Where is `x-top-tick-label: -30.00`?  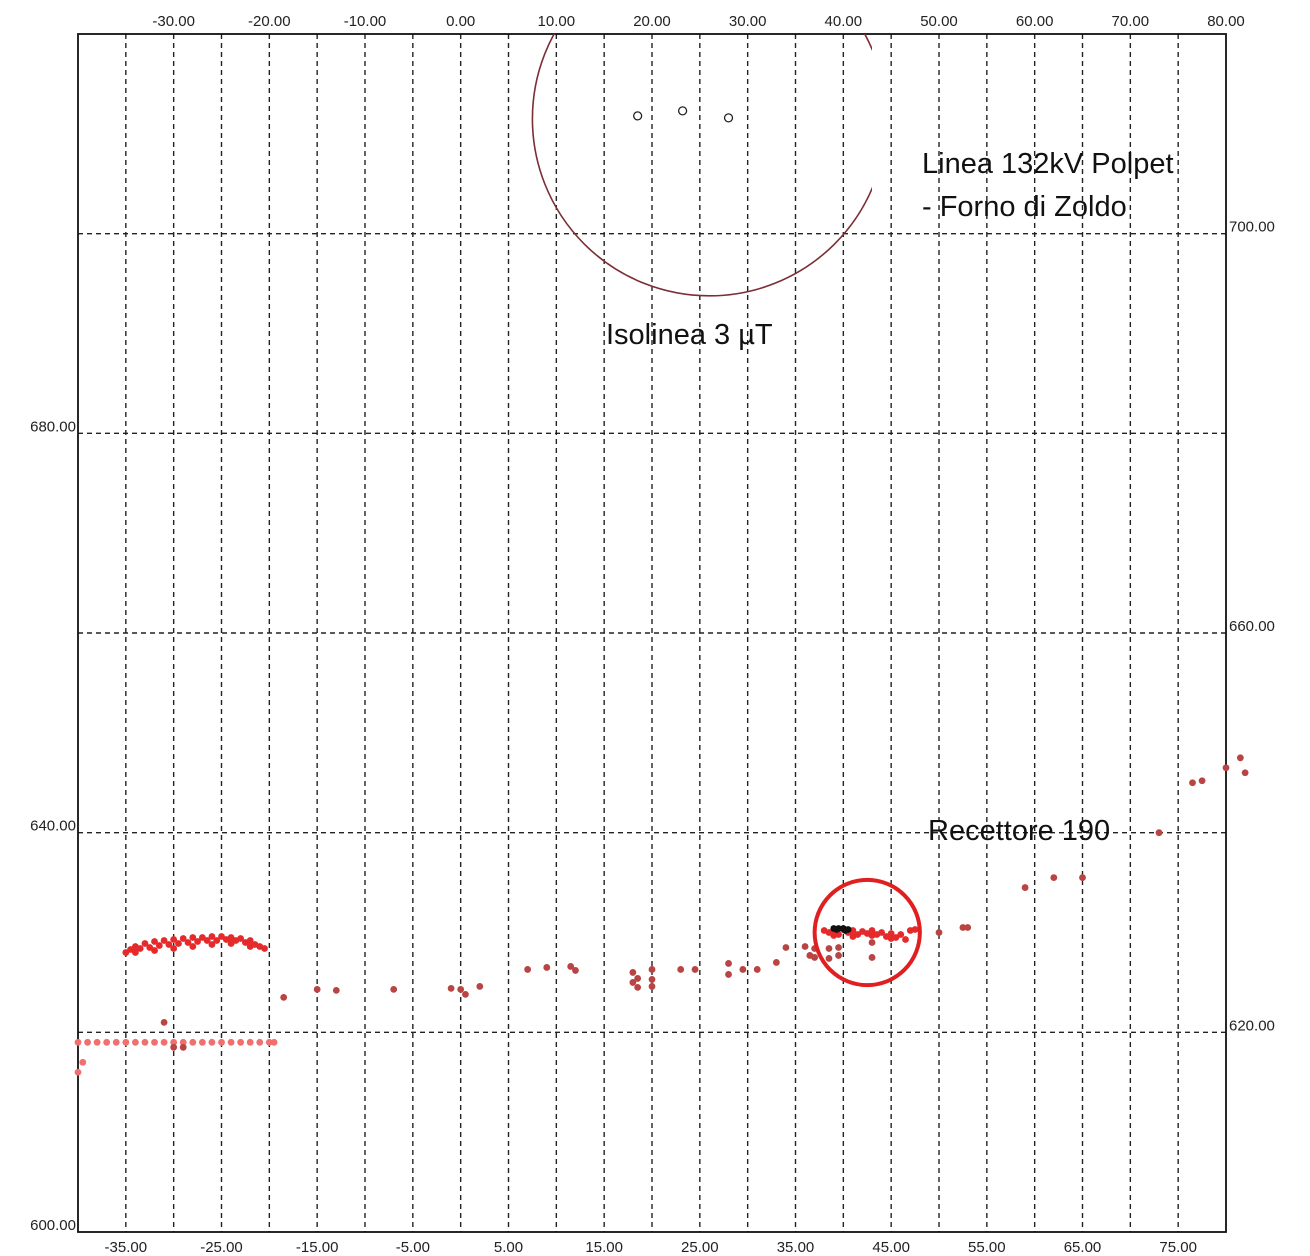 x-top-tick-label: -30.00 is located at coordinates (173, 21).